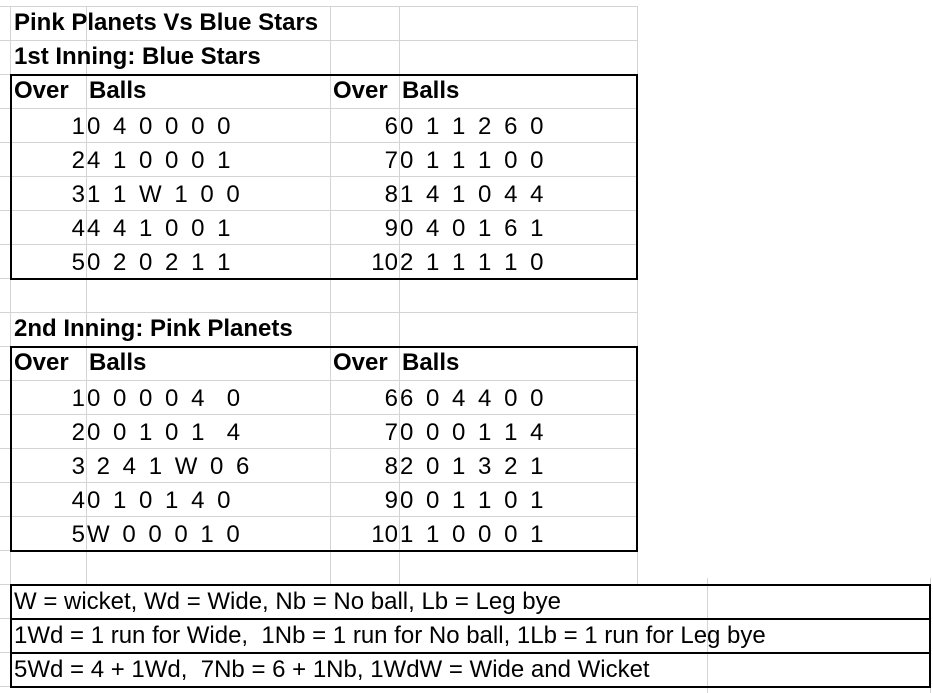  What do you see at coordinates (473, 160) in the screenshot?
I see `over-balls: 0 1 1 1 0 0` at bounding box center [473, 160].